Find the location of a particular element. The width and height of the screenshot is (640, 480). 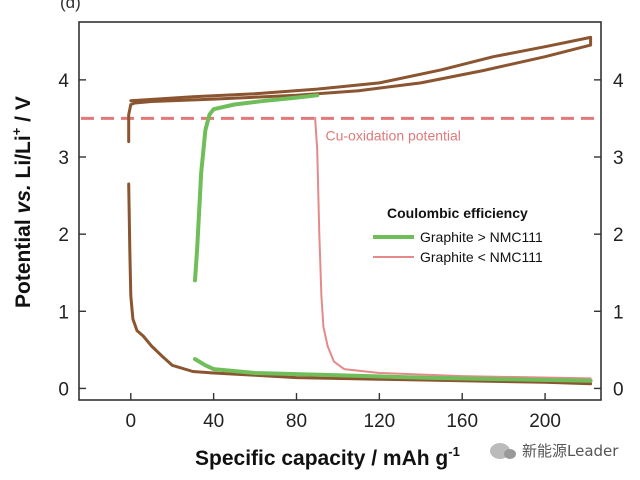

y-axis-title-part4: / V is located at coordinates (23, 112).